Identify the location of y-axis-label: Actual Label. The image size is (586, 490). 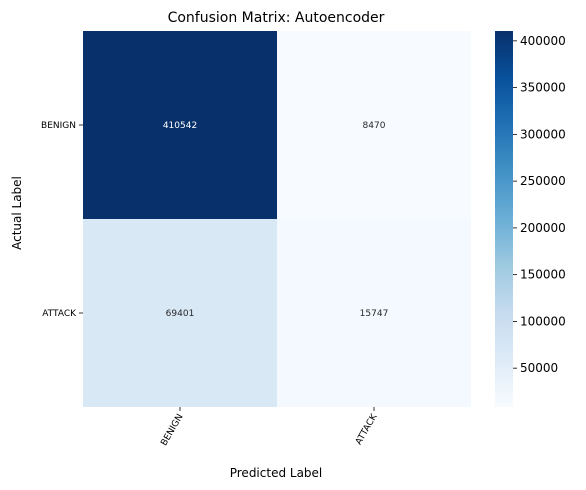
(17, 213).